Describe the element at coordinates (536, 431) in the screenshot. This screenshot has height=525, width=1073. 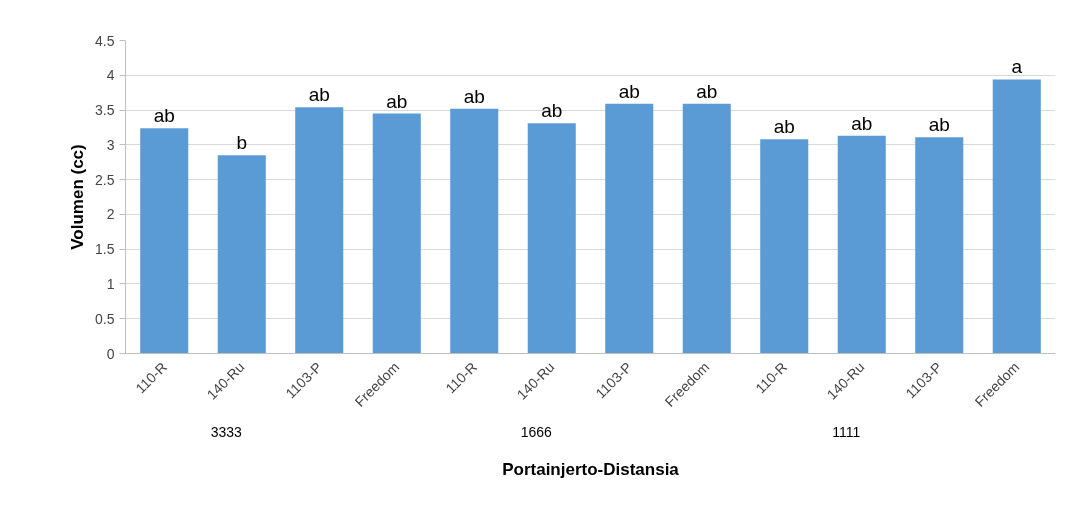
I see `text: 1666` at that location.